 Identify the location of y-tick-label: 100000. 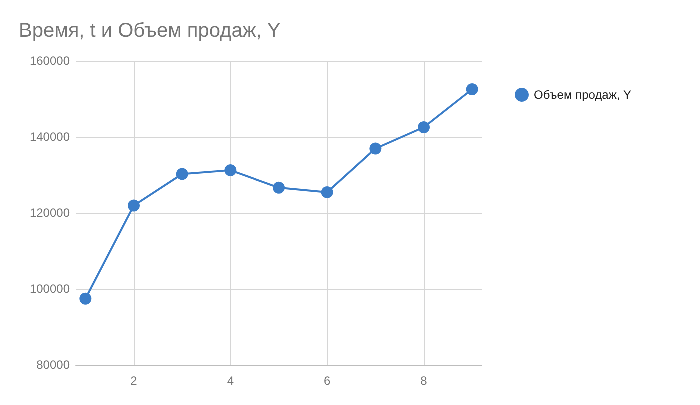
(50, 289).